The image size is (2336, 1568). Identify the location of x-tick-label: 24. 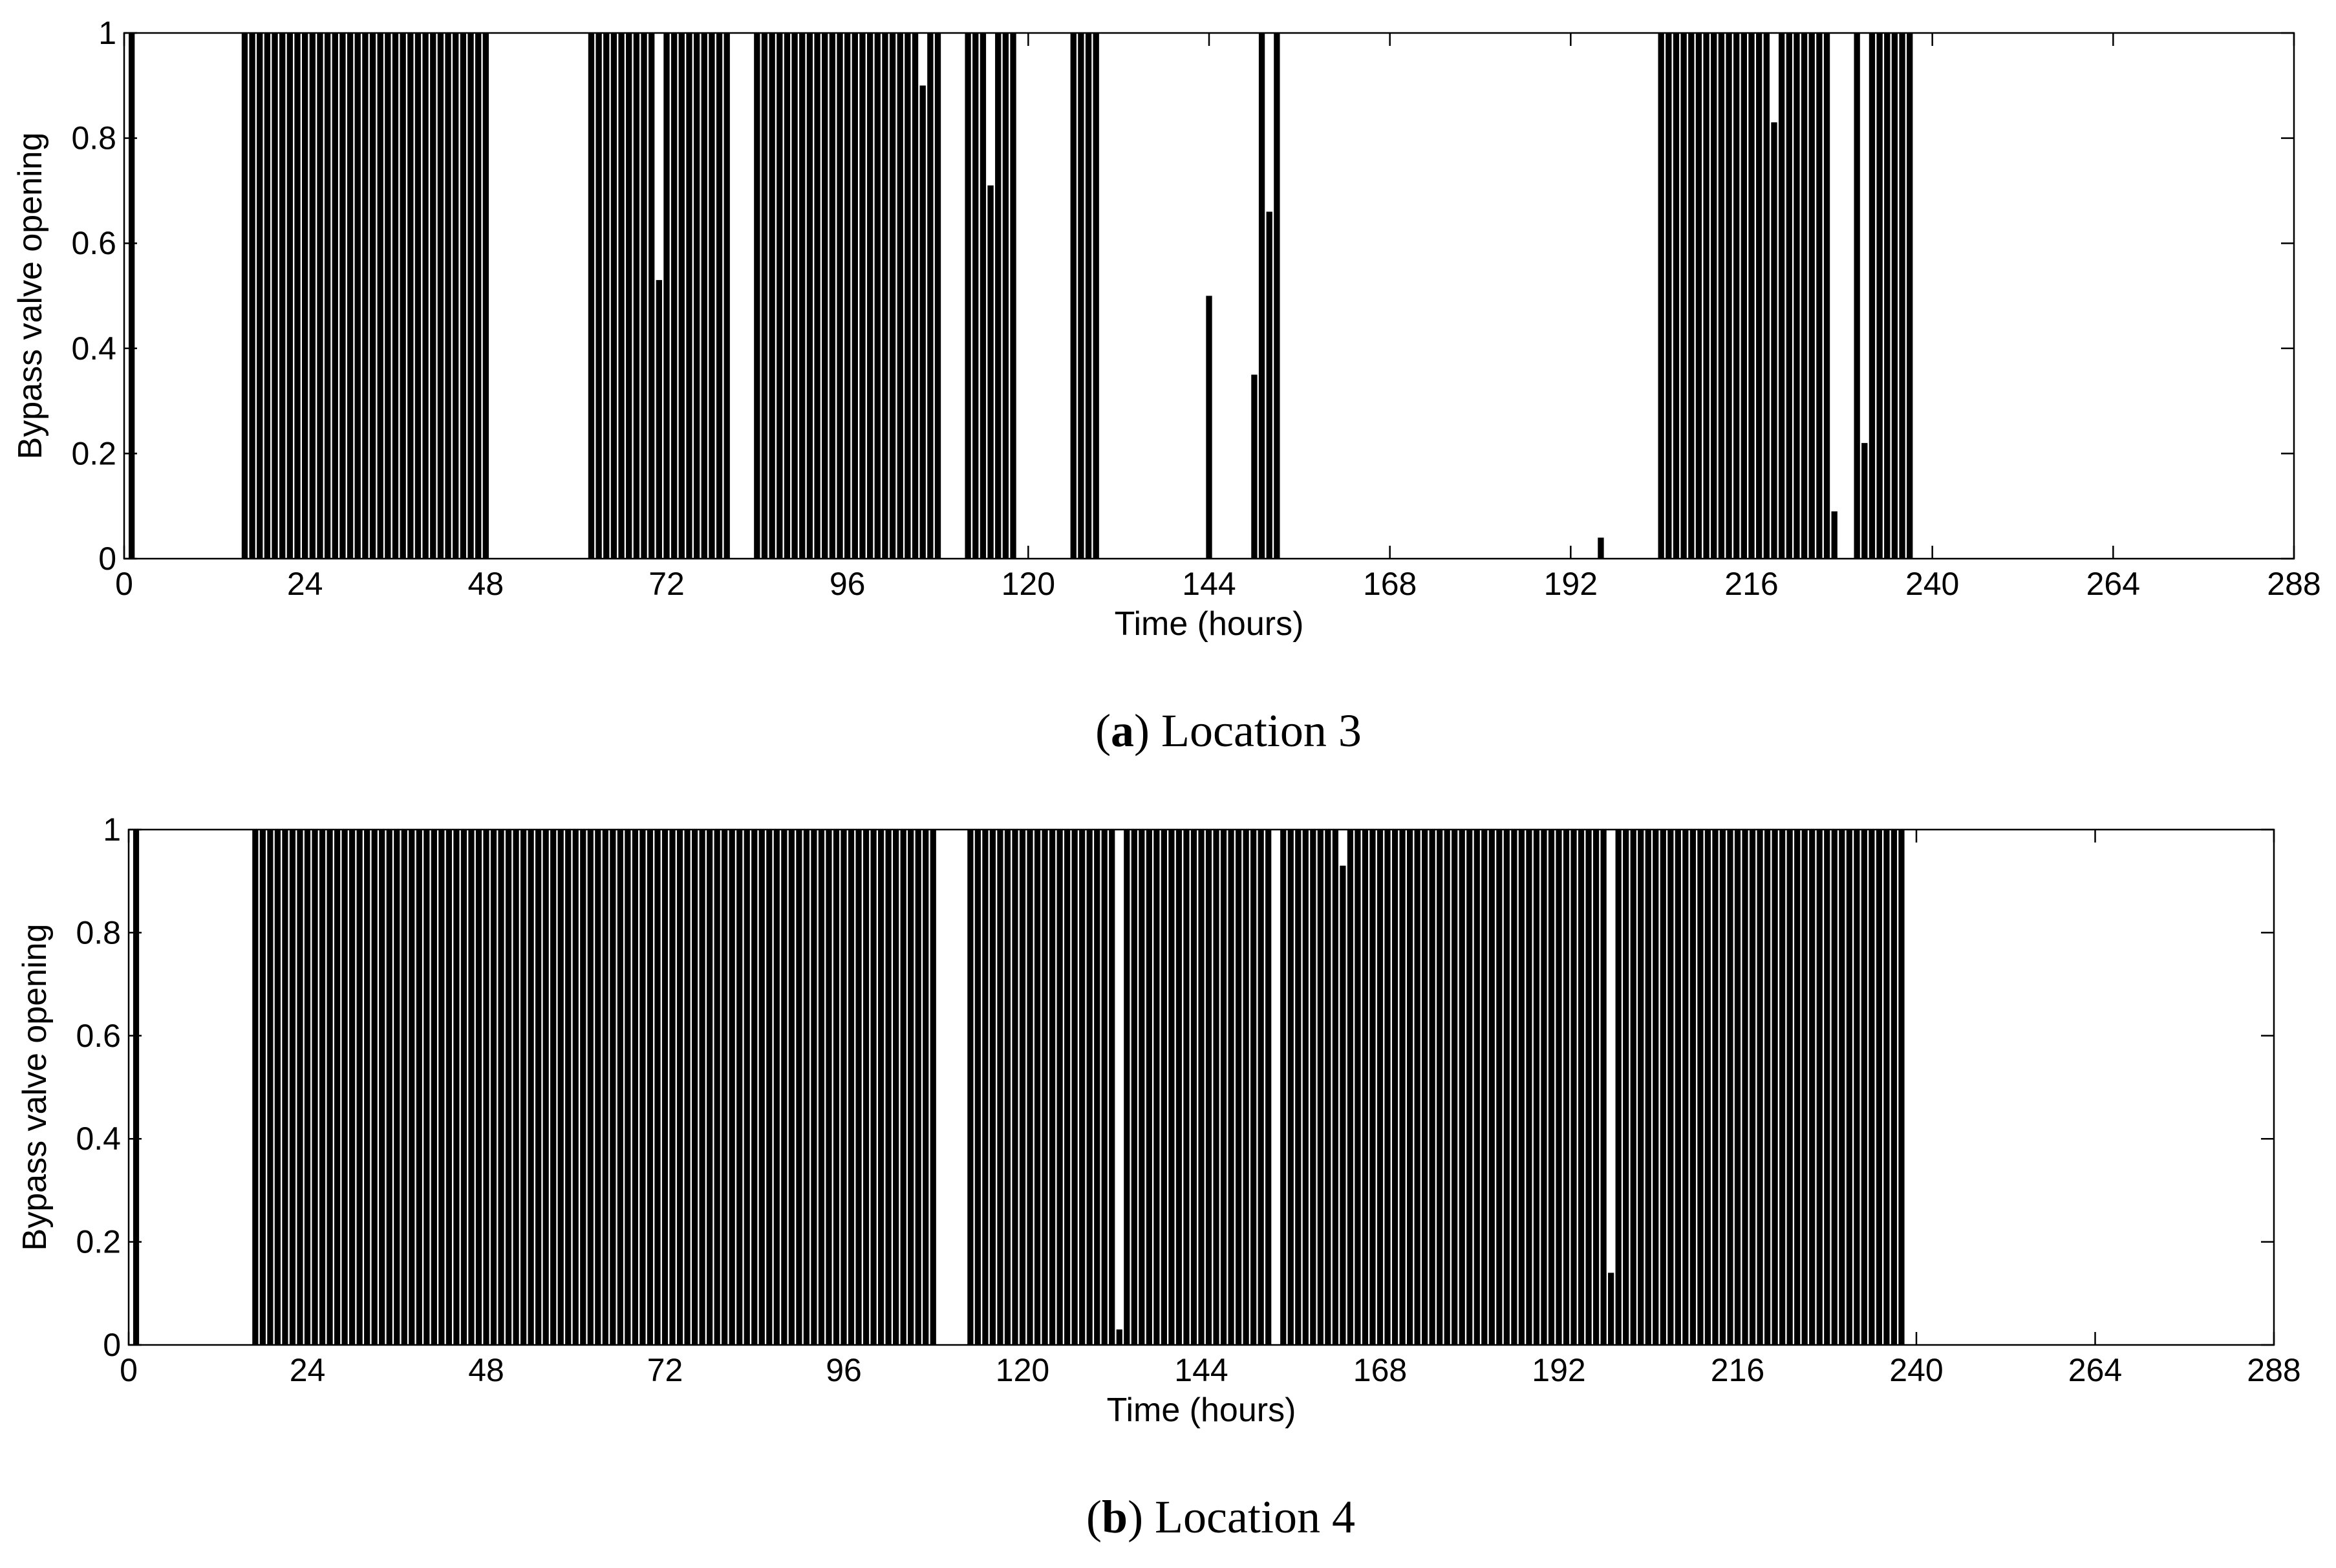
(308, 1370).